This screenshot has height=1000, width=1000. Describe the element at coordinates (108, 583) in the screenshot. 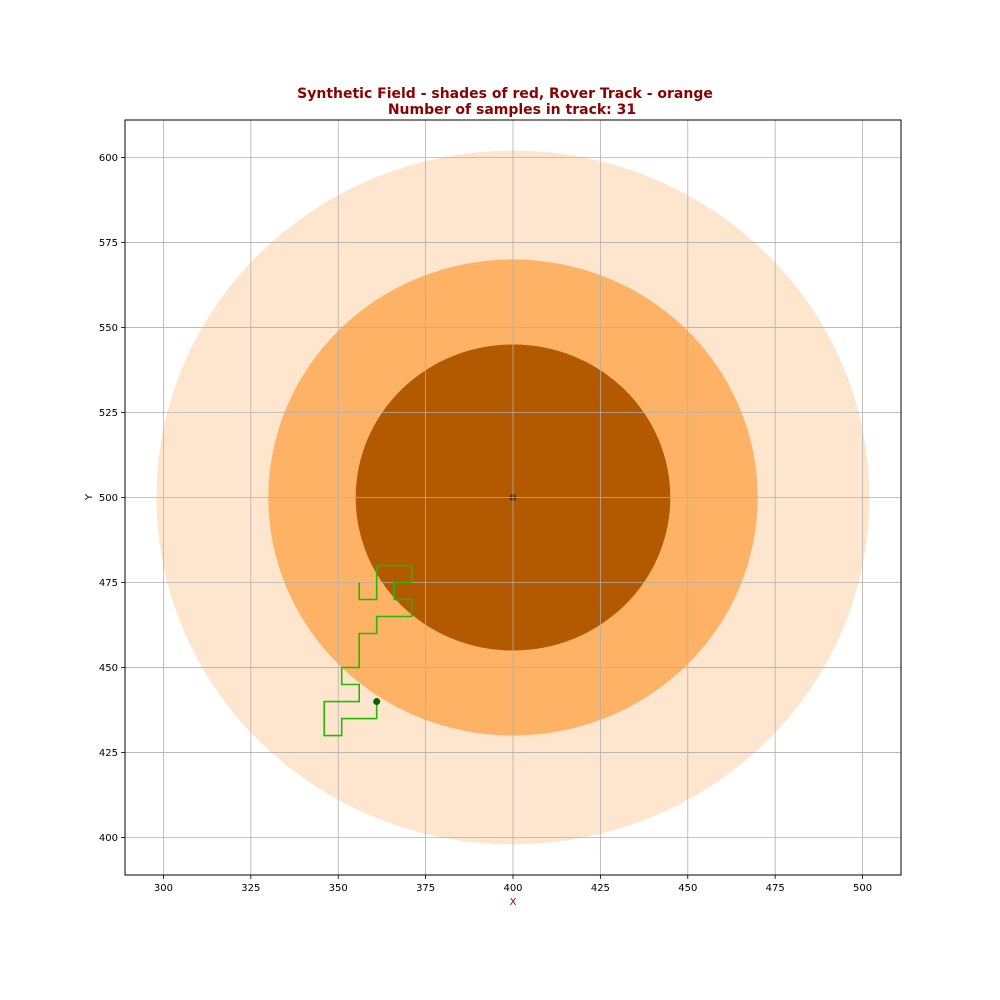

I see `y-tick-label: 475` at that location.